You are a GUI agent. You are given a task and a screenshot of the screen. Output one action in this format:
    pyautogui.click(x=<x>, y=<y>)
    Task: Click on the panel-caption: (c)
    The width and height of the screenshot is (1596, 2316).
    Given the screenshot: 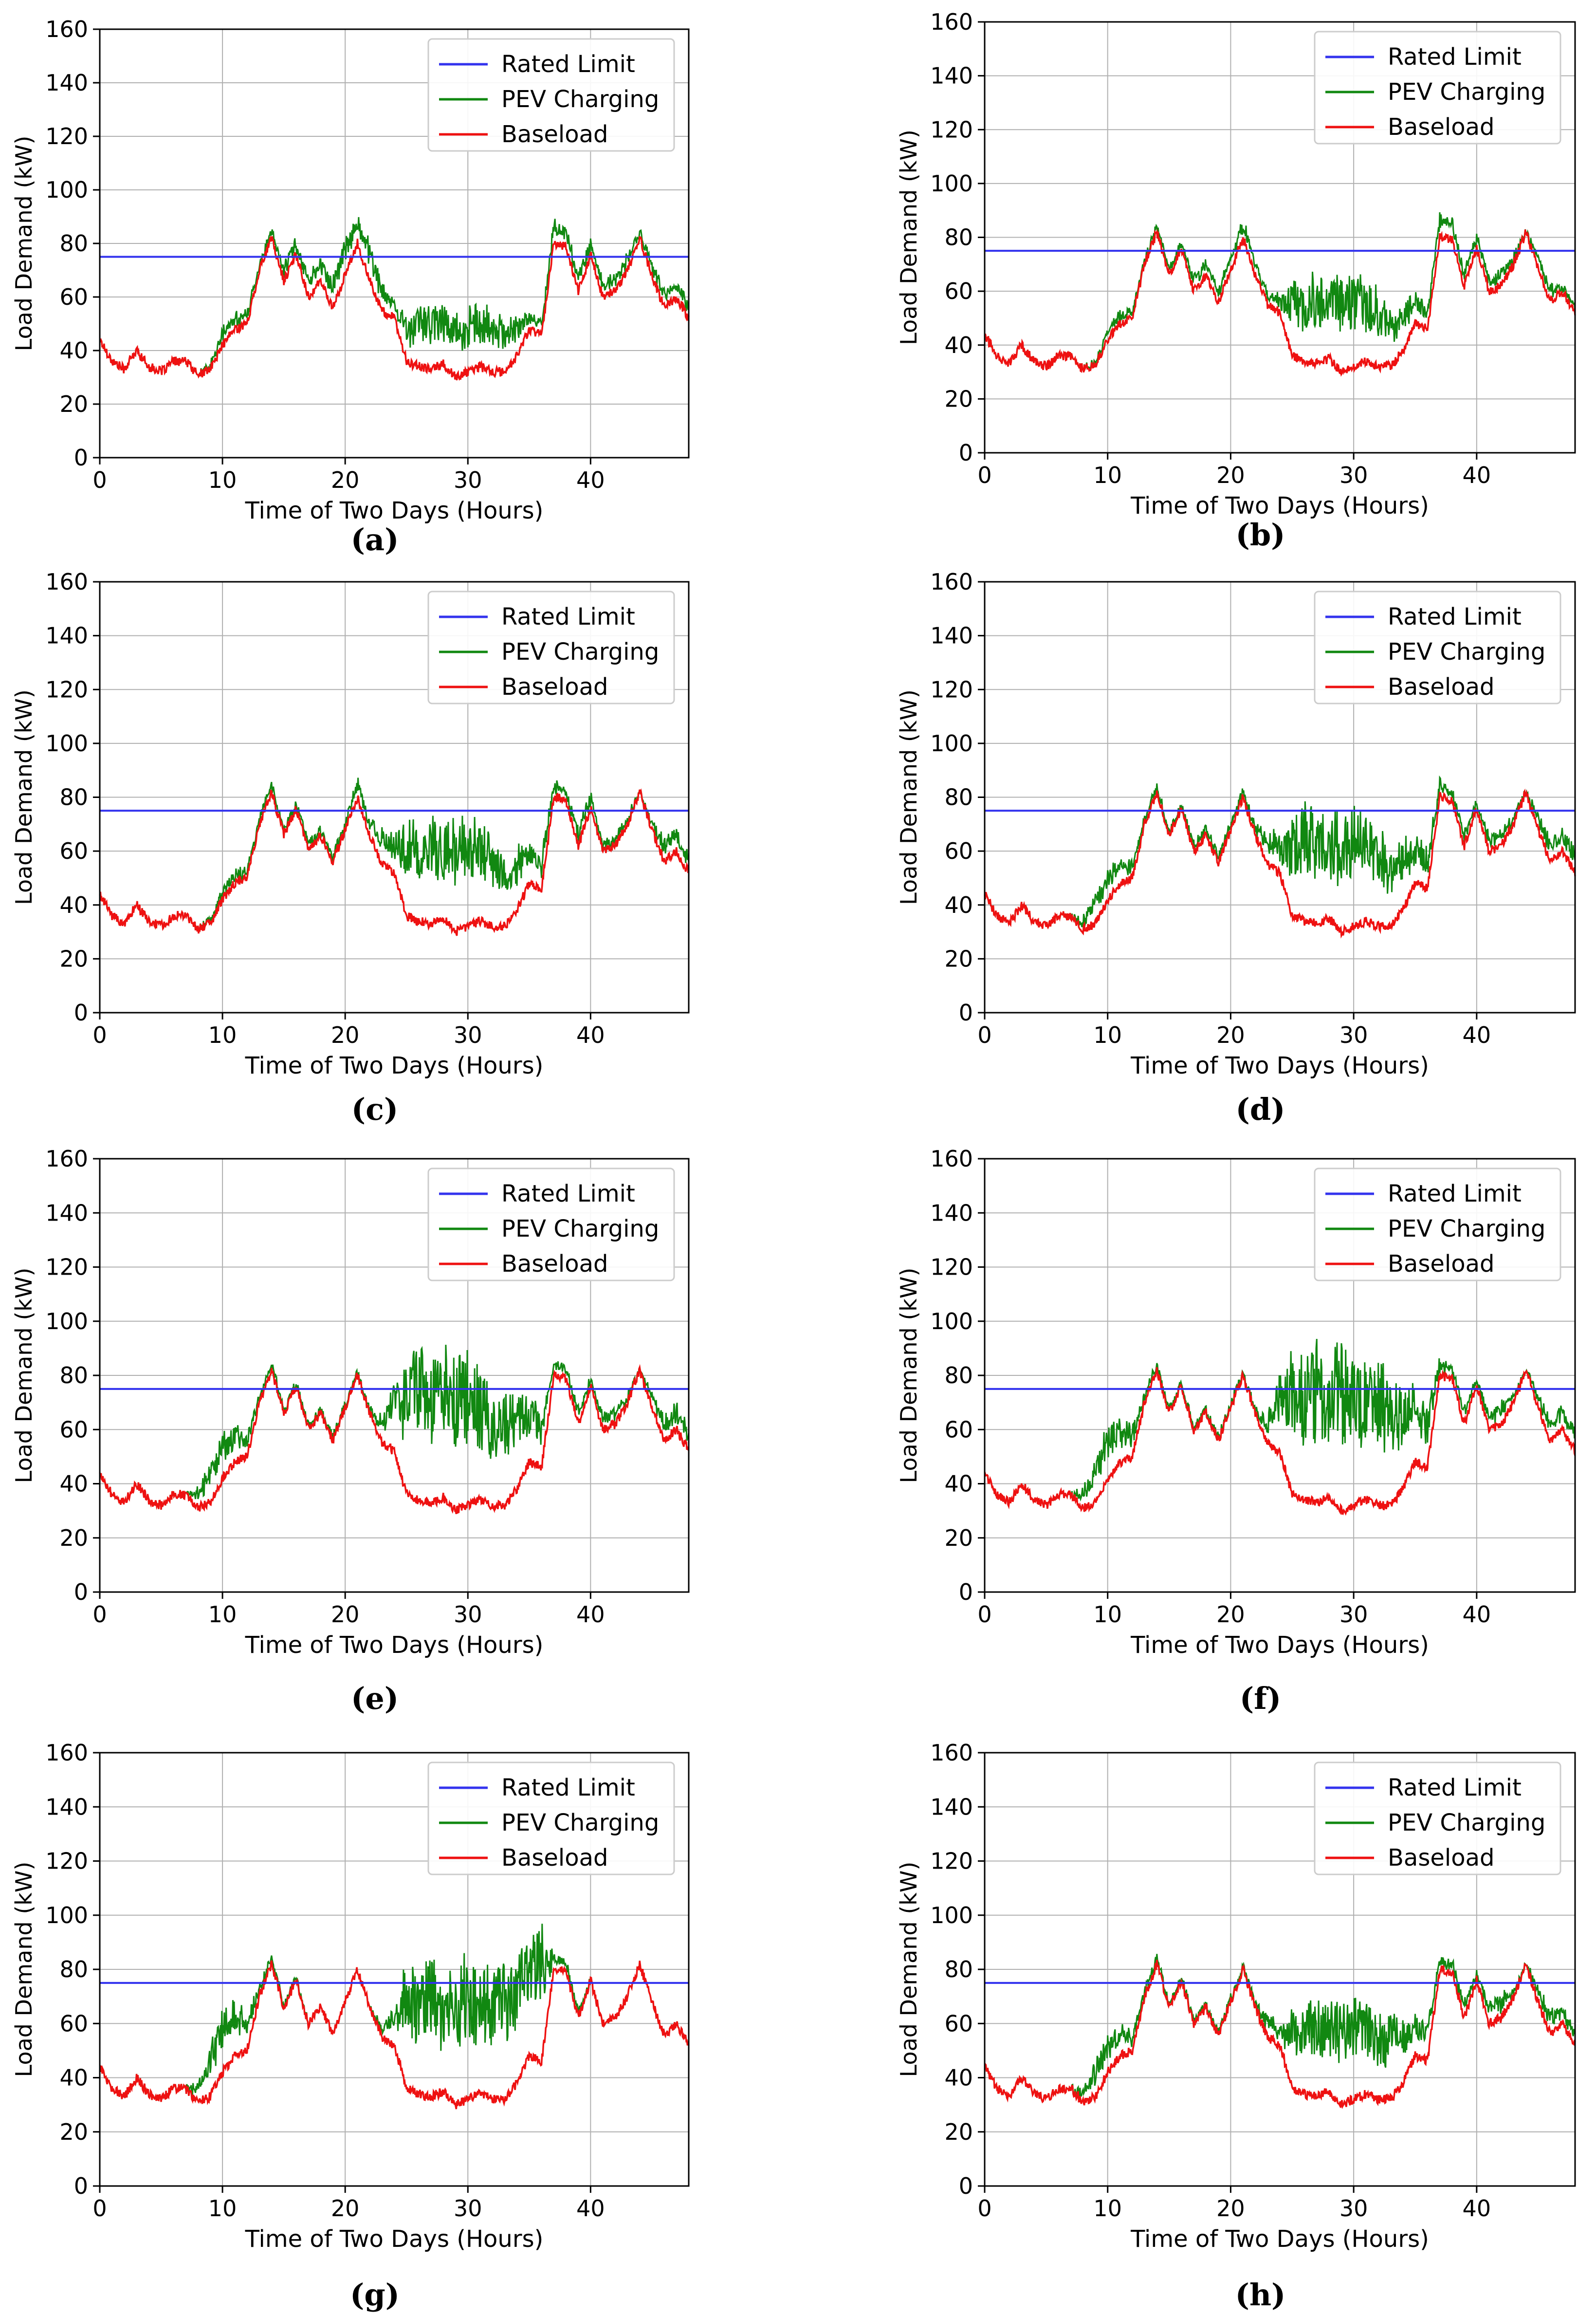 What is the action you would take?
    pyautogui.click(x=374, y=1109)
    